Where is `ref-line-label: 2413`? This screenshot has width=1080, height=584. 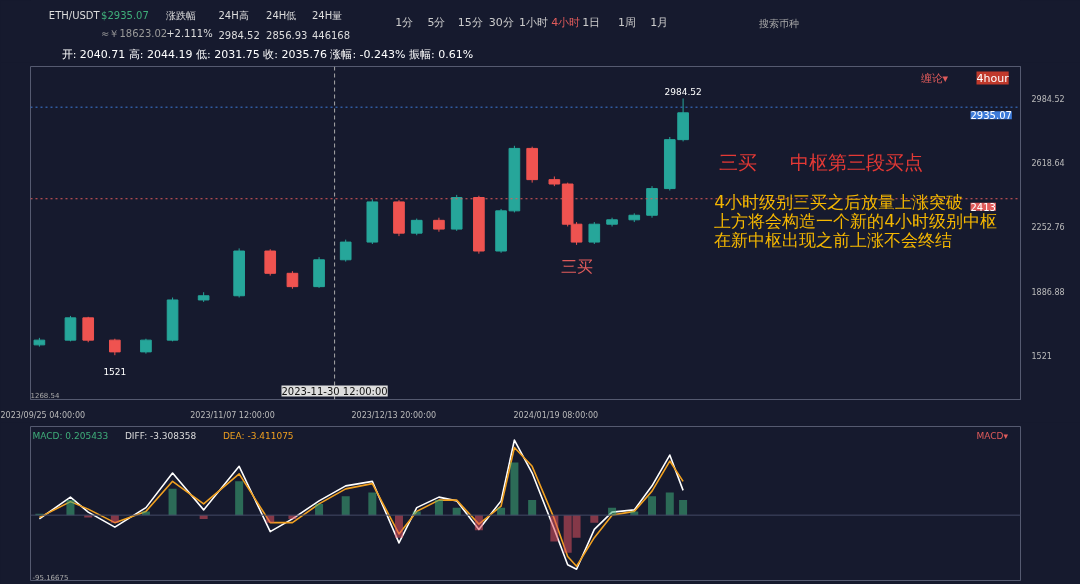 ref-line-label: 2413 is located at coordinates (983, 207).